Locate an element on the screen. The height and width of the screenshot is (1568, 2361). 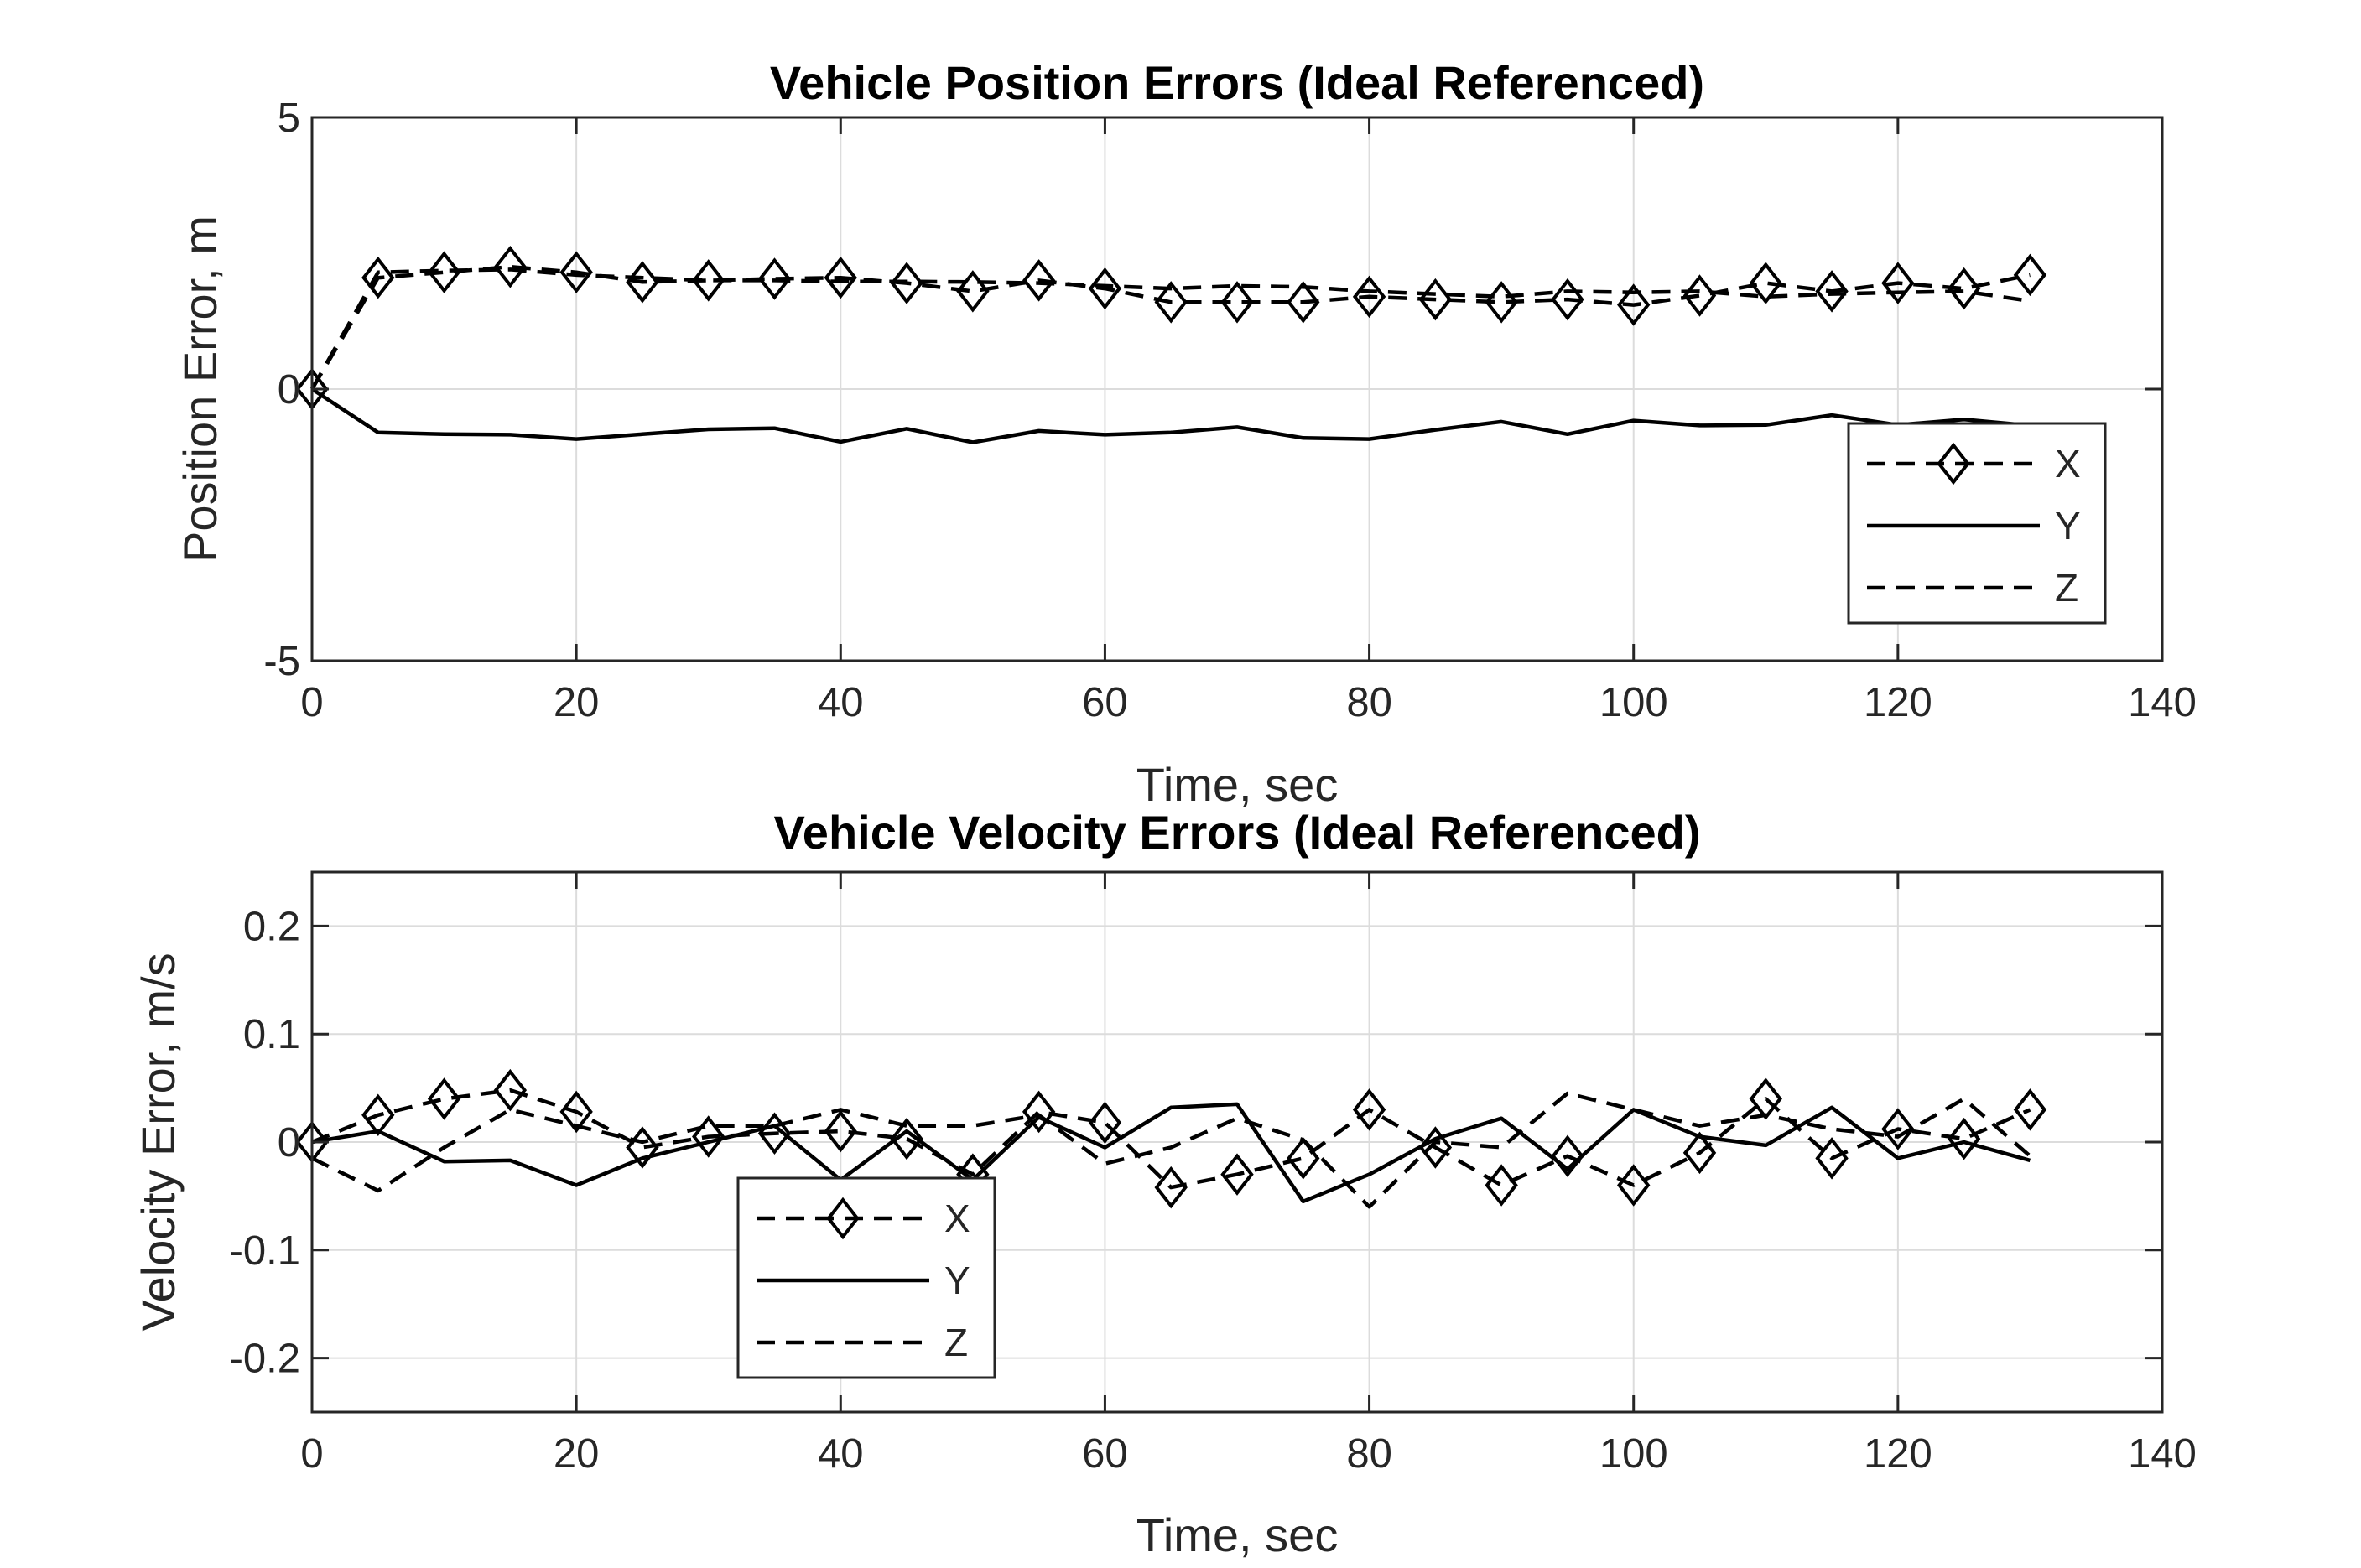
velocity-plot-ylabel: Velocity Error, m/s is located at coordinates (158, 1142).